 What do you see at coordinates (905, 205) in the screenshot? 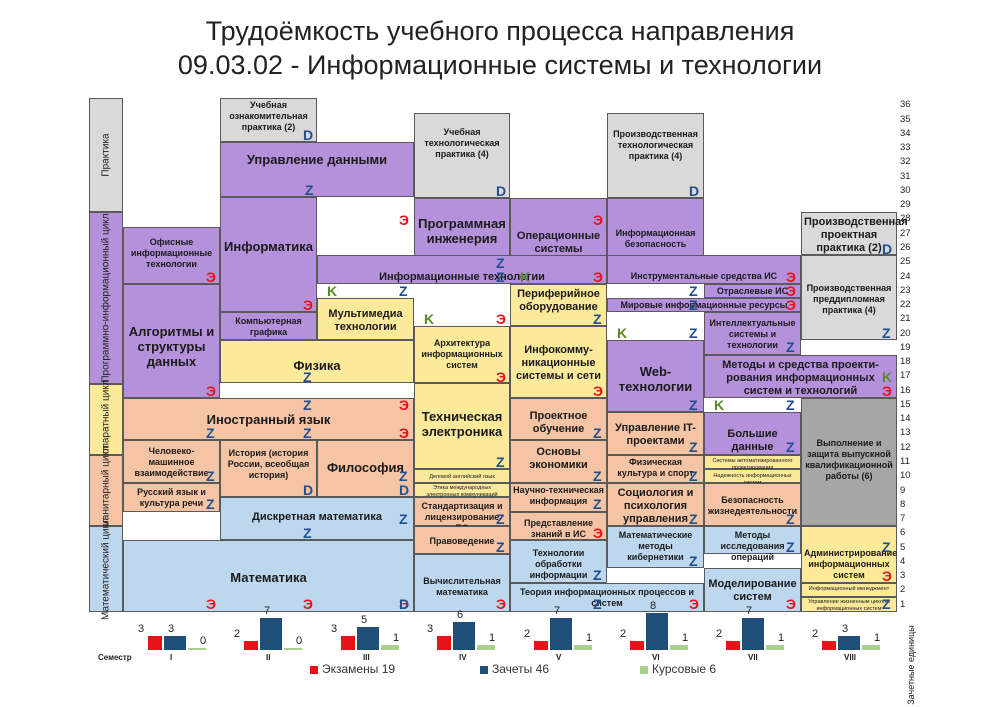
I see `unit-label: 29` at bounding box center [905, 205].